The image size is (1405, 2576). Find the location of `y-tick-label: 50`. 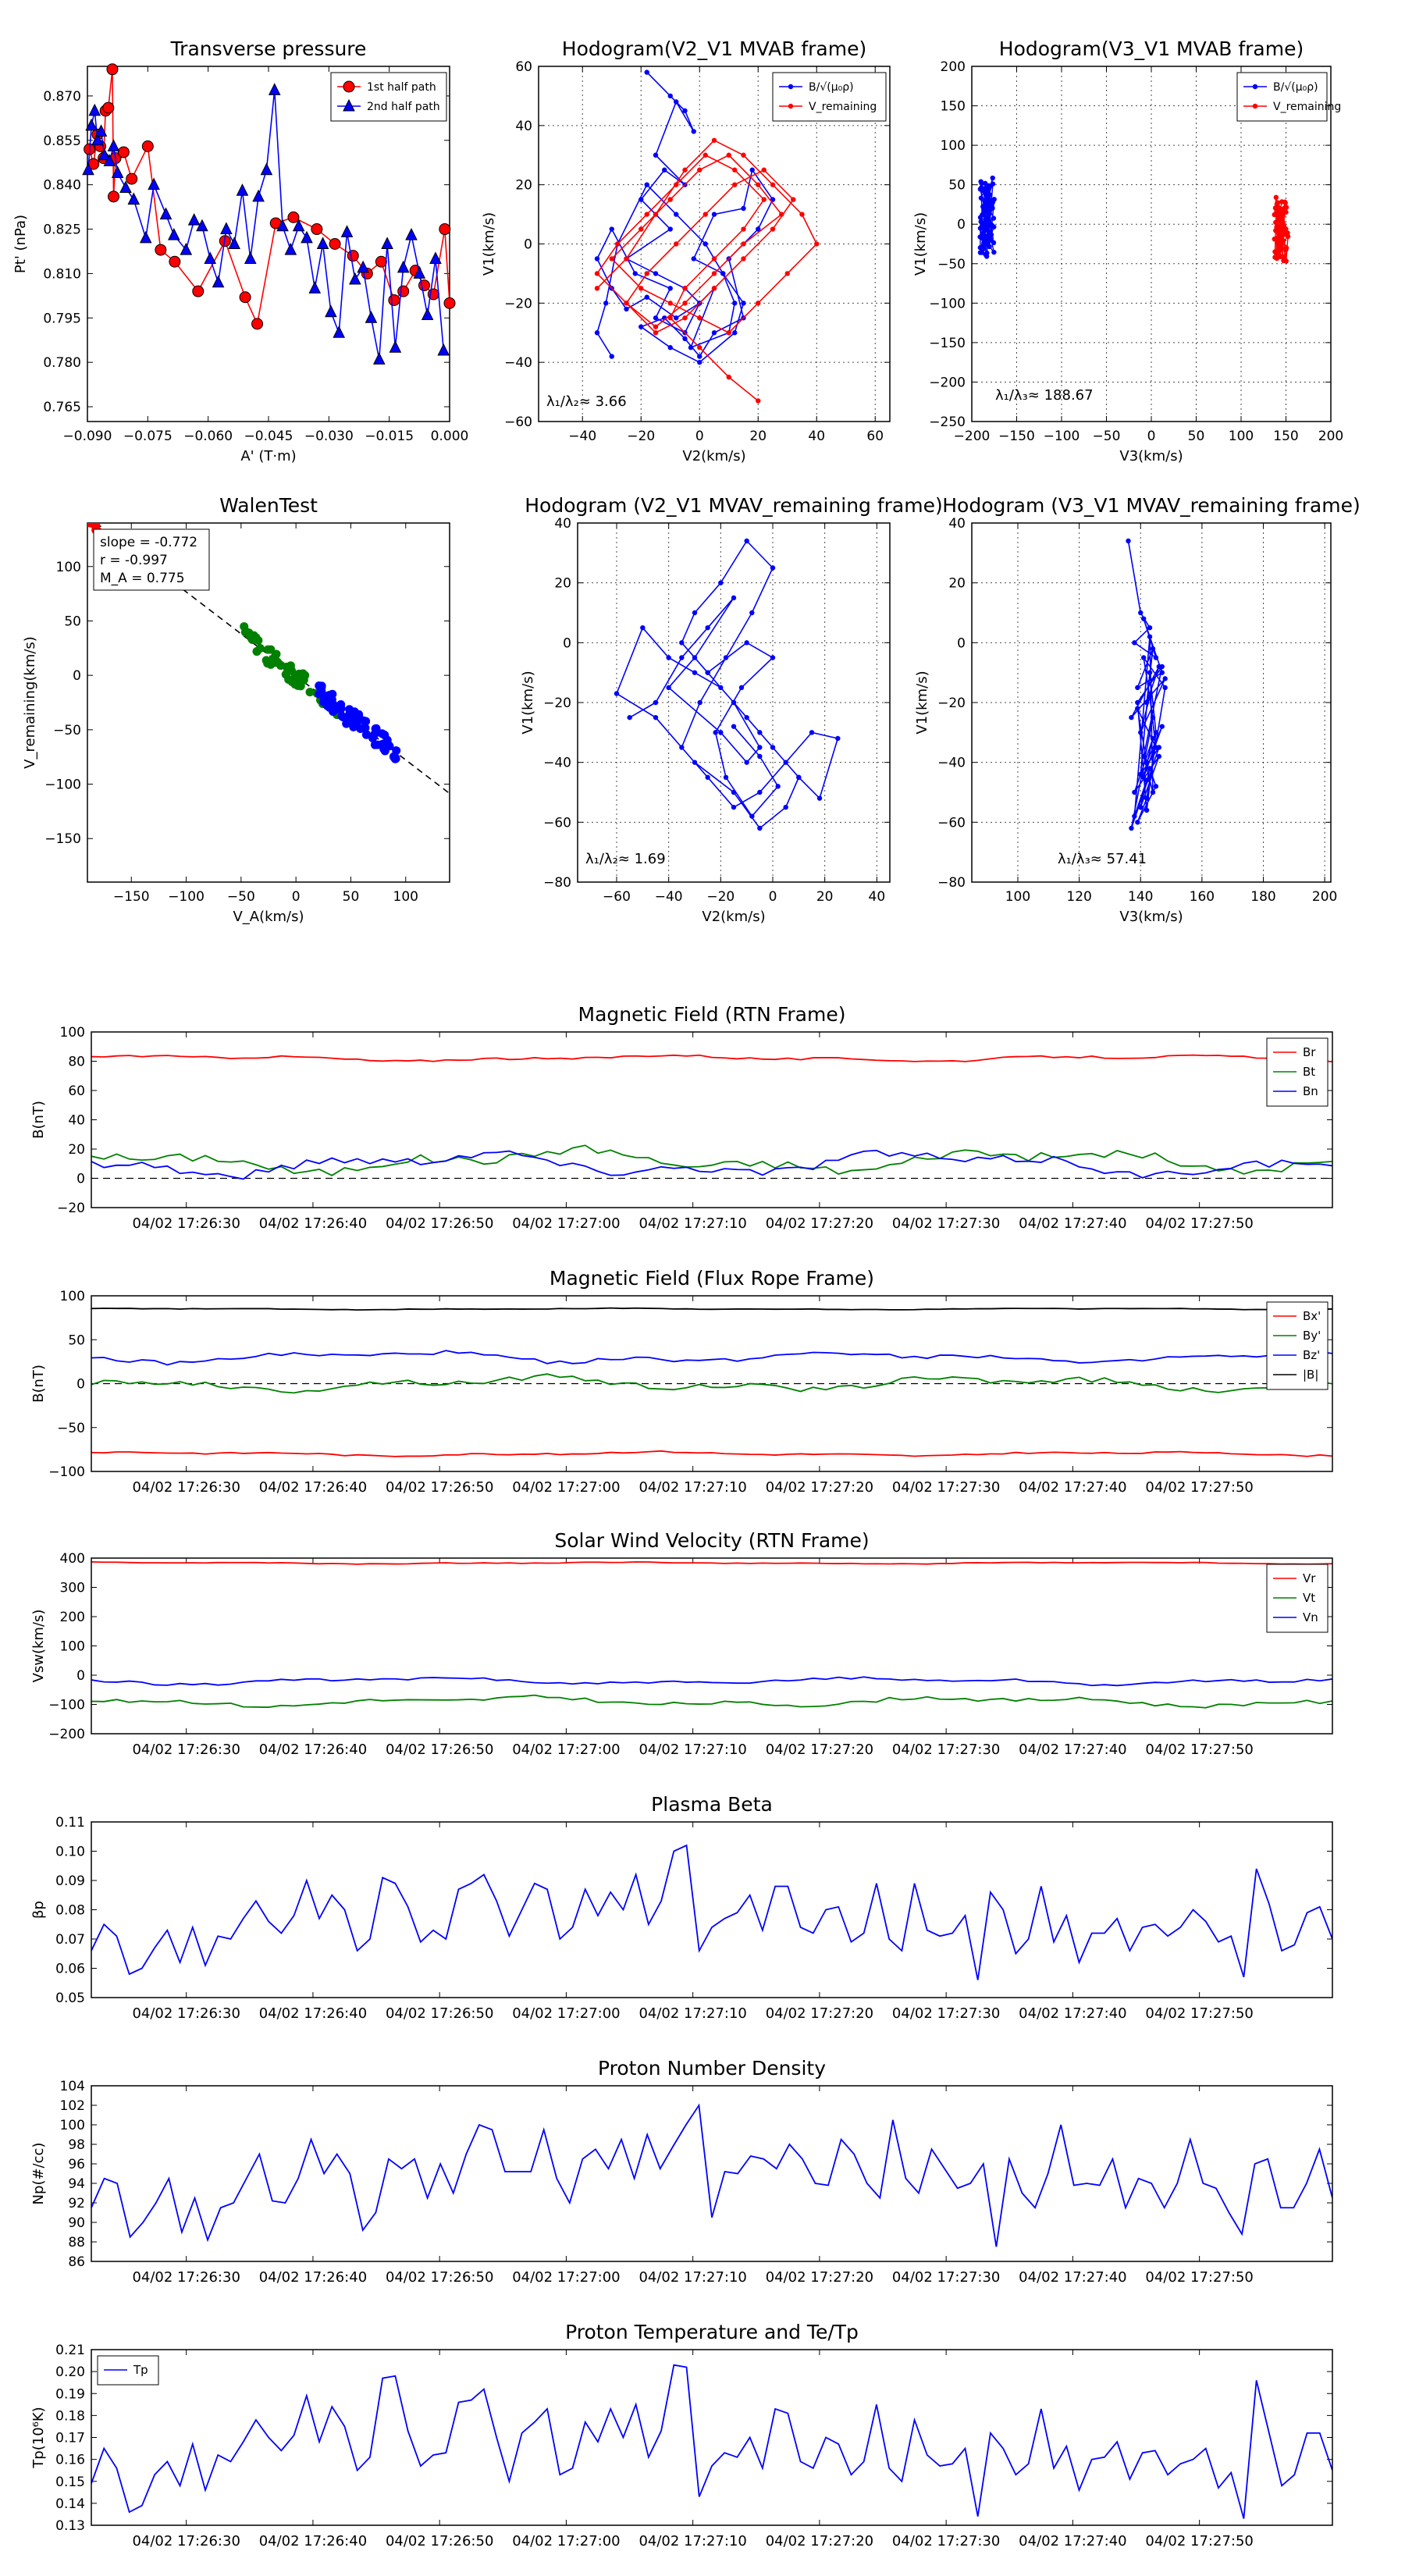

y-tick-label: 50 is located at coordinates (72, 621).